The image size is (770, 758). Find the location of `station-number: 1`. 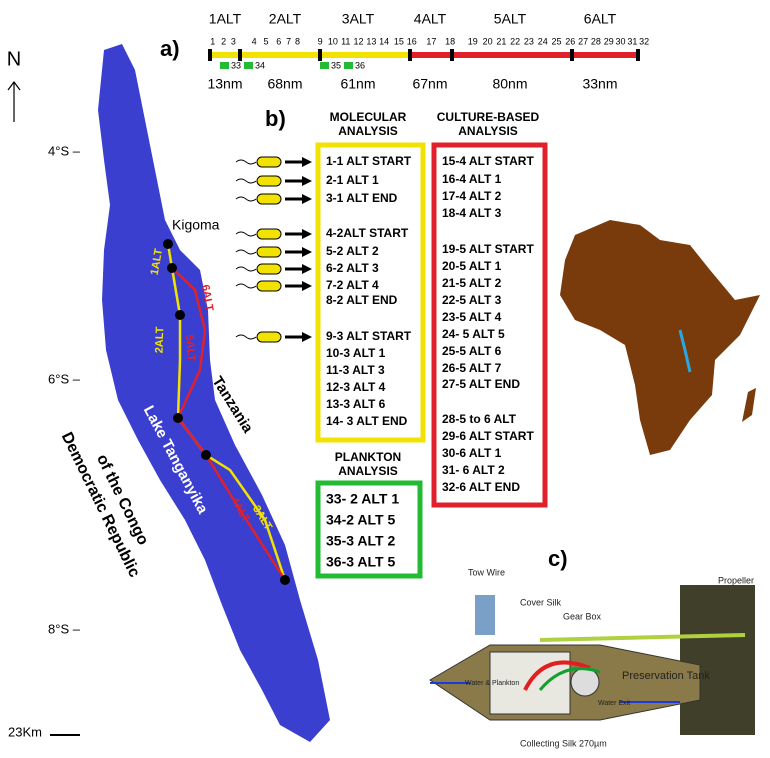

station-number: 1 is located at coordinates (212, 41).